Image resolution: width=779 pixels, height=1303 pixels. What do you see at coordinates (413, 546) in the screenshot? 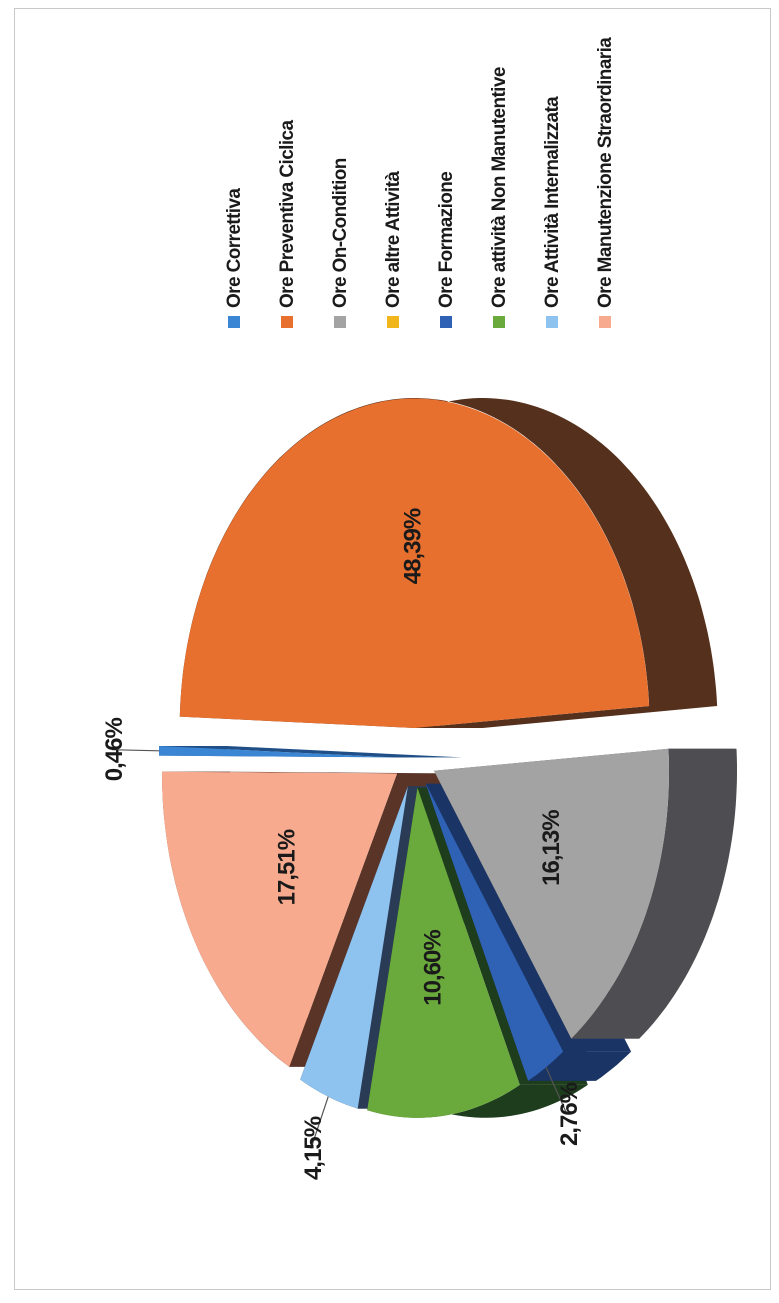
I see `data-label-ore-preventiva-ciclica: 48,39%` at bounding box center [413, 546].